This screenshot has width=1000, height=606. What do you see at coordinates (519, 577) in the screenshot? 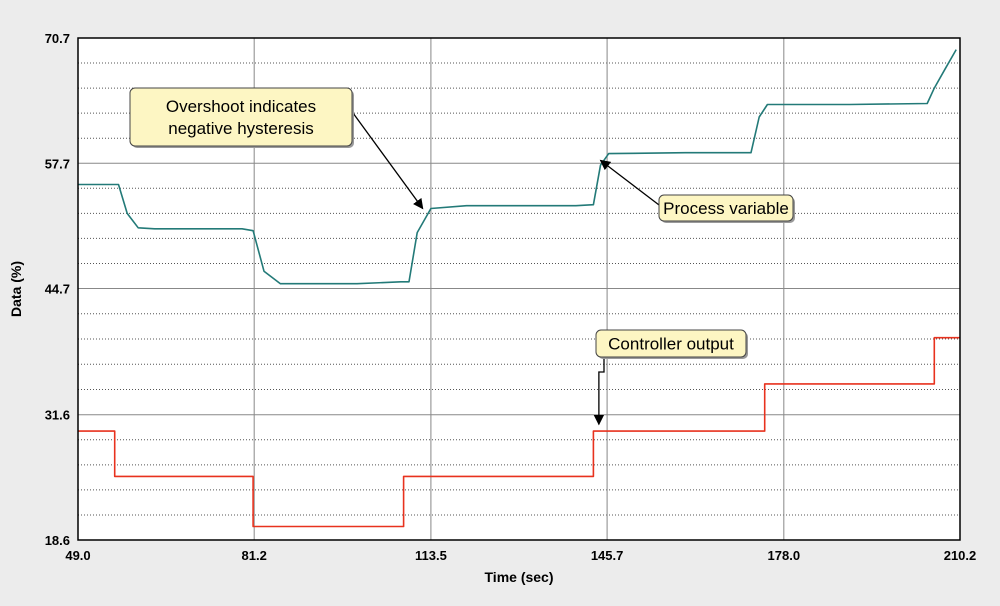
I see `x-axis-title: Time (sec)` at bounding box center [519, 577].